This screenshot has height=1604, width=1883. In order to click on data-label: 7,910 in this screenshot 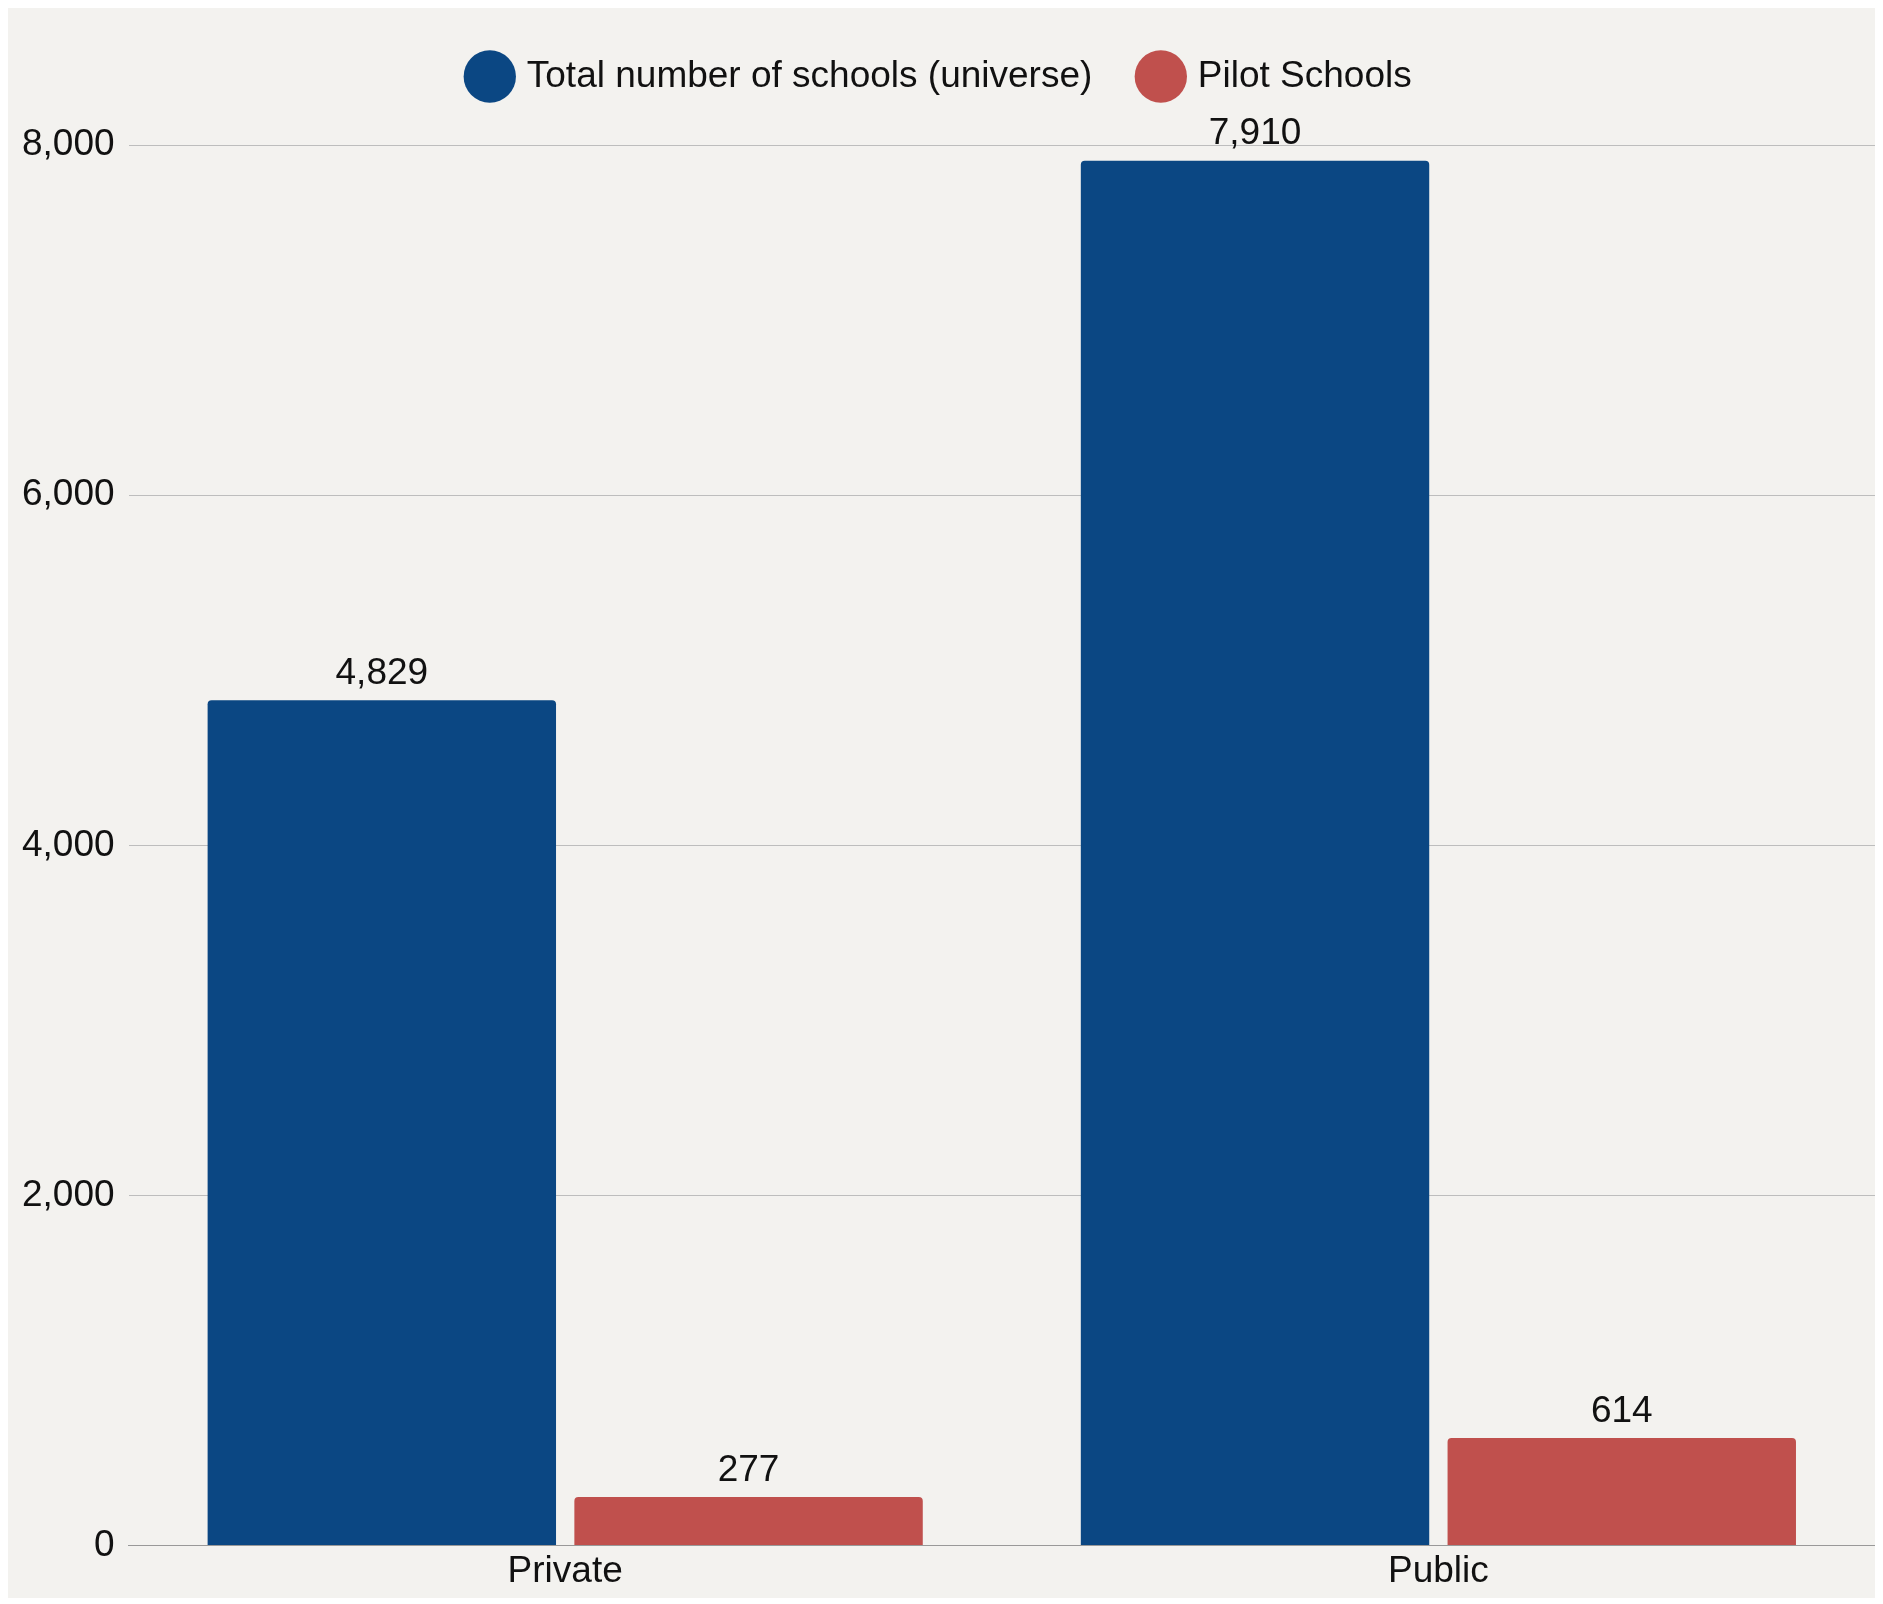, I will do `click(1255, 132)`.